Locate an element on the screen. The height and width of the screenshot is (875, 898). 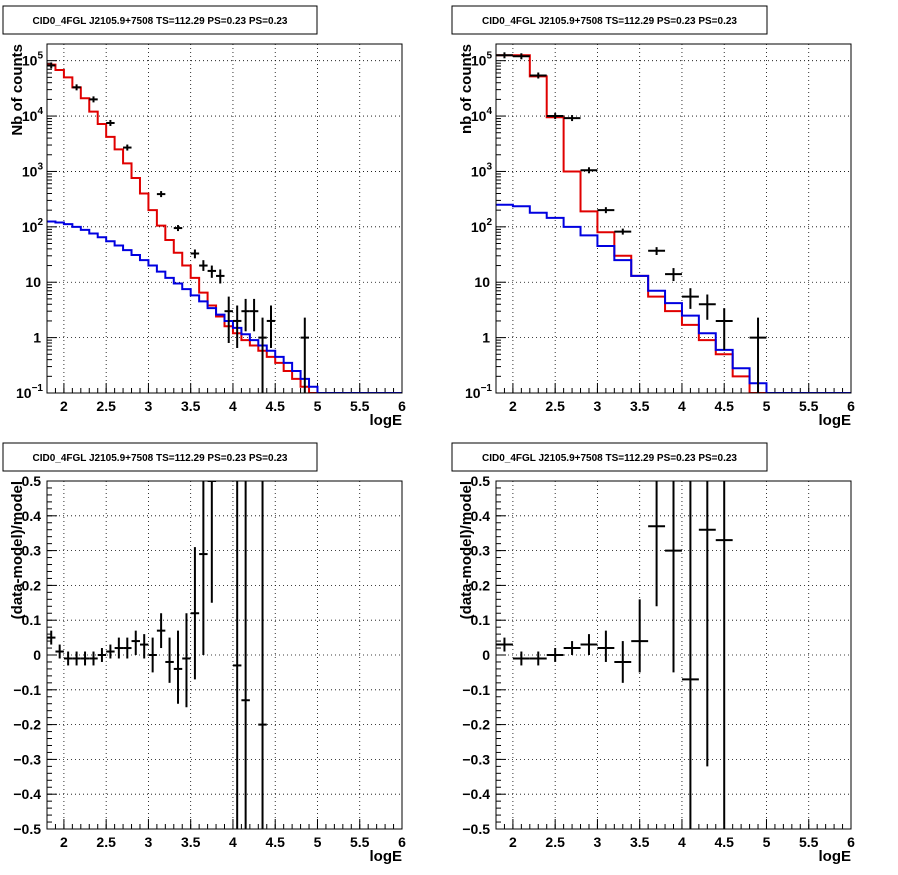
y-tick-label: 1 is located at coordinates (37, 338).